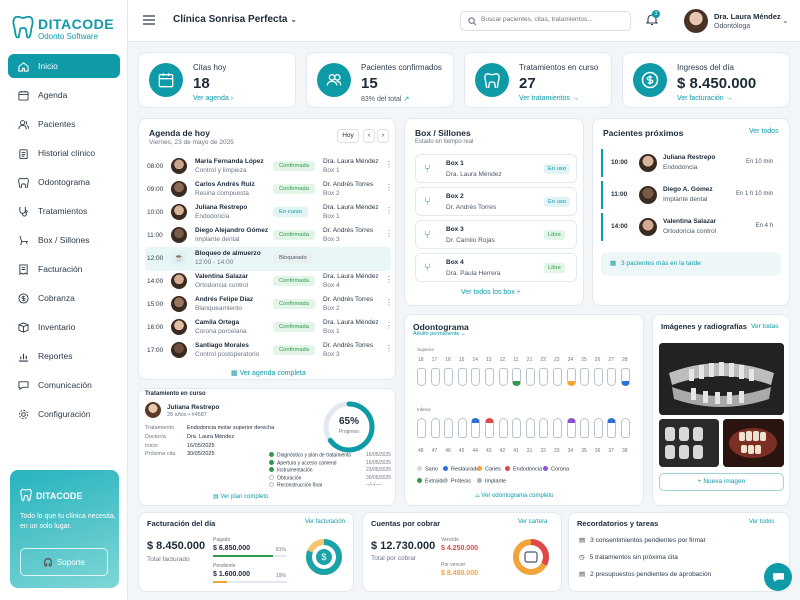  Describe the element at coordinates (64, 66) in the screenshot. I see `nav-item-inicio: Inicio` at that location.